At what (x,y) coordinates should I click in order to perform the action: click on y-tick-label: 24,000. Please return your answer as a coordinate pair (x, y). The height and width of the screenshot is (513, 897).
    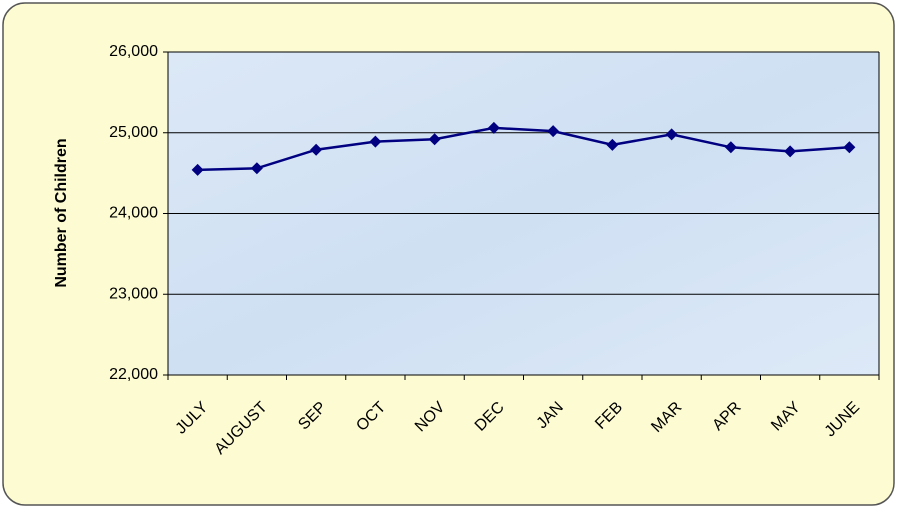
    Looking at the image, I should click on (133, 213).